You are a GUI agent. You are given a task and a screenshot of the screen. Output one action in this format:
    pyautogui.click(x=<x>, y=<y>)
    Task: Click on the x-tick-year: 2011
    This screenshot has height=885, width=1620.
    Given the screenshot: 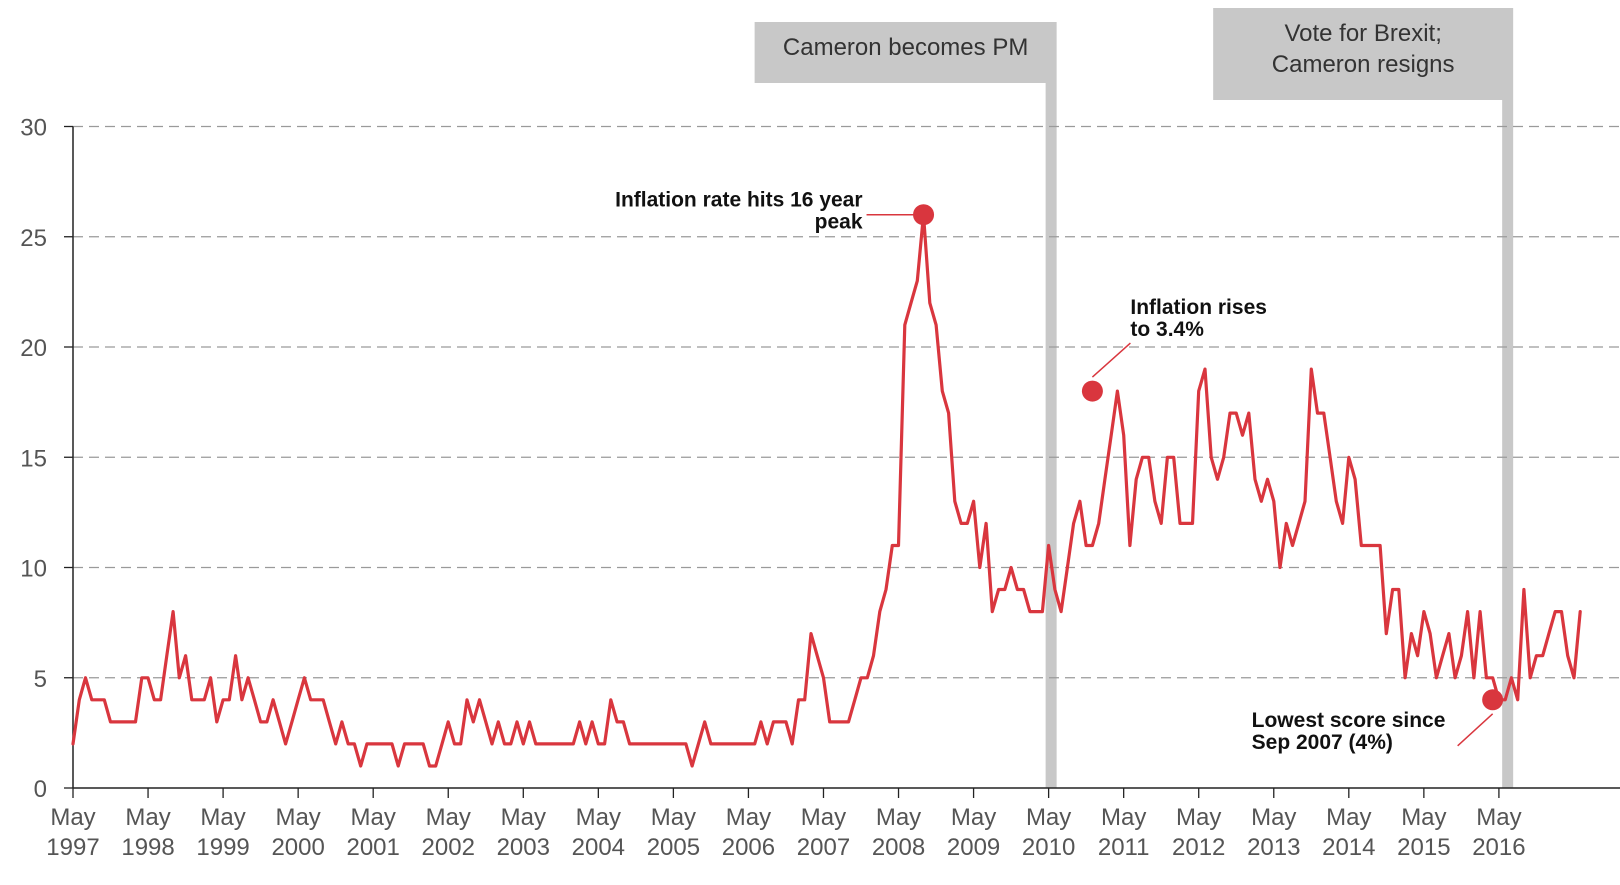 What is the action you would take?
    pyautogui.click(x=1124, y=847)
    